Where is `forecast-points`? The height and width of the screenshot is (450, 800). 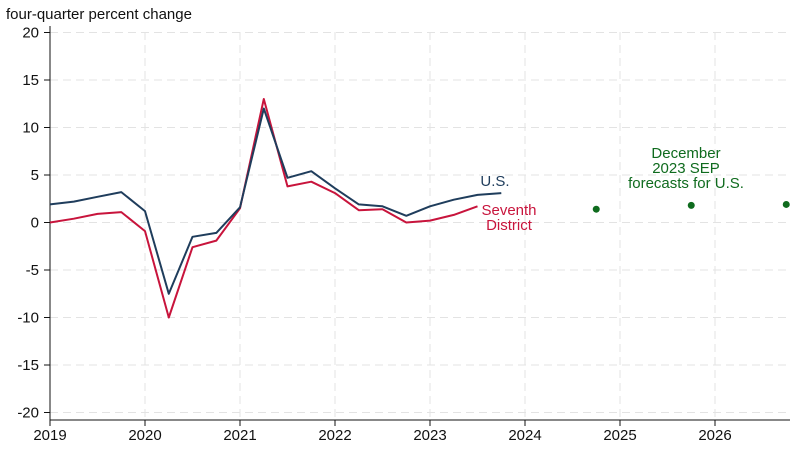
forecast-points is located at coordinates (691, 206).